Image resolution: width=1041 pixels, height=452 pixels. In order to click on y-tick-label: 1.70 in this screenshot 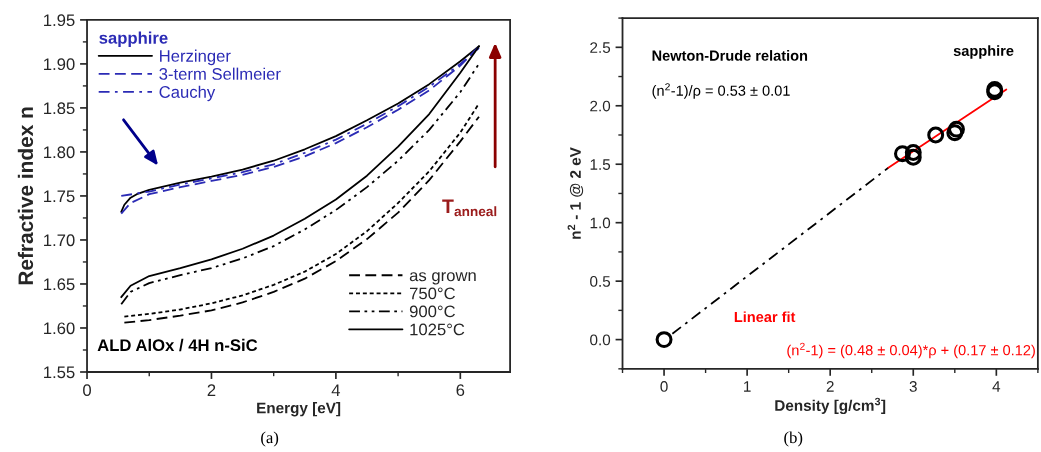, I will do `click(59, 240)`.